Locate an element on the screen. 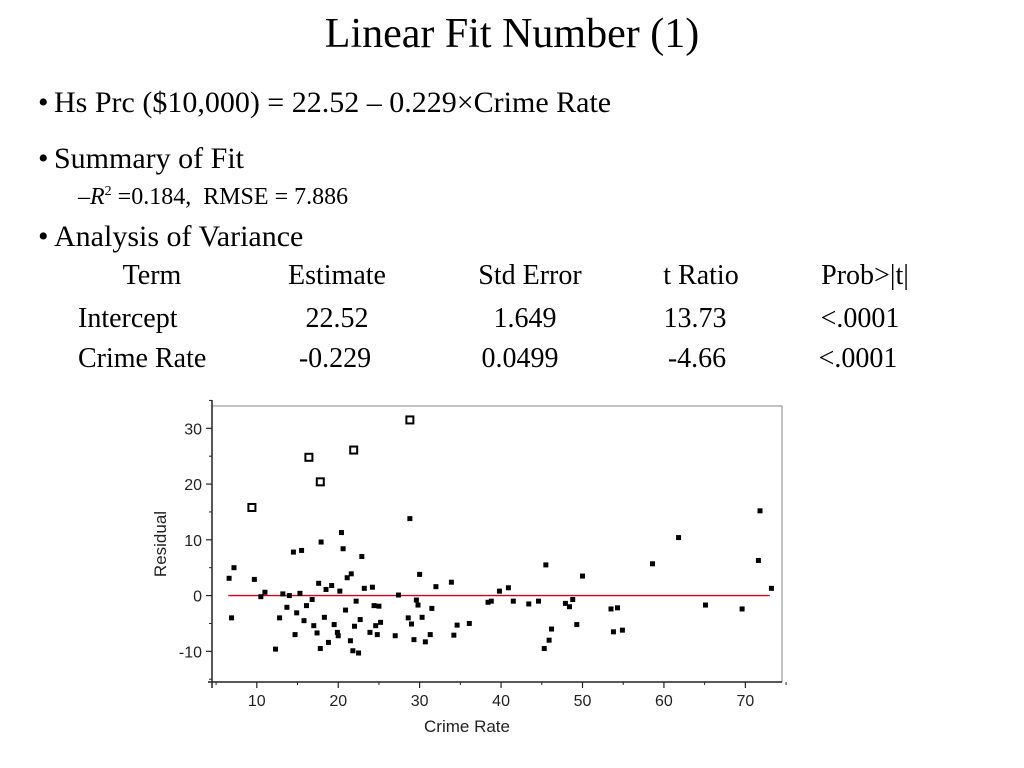 The image size is (1024, 768). summary-text: Summary of Fit is located at coordinates (149, 158).